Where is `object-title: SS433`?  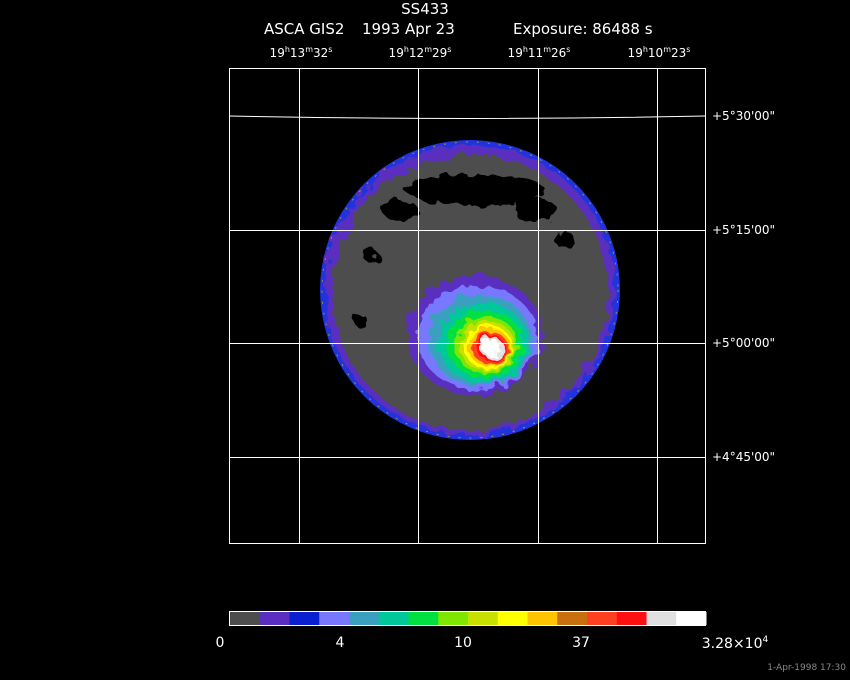
object-title: SS433 is located at coordinates (425, 9).